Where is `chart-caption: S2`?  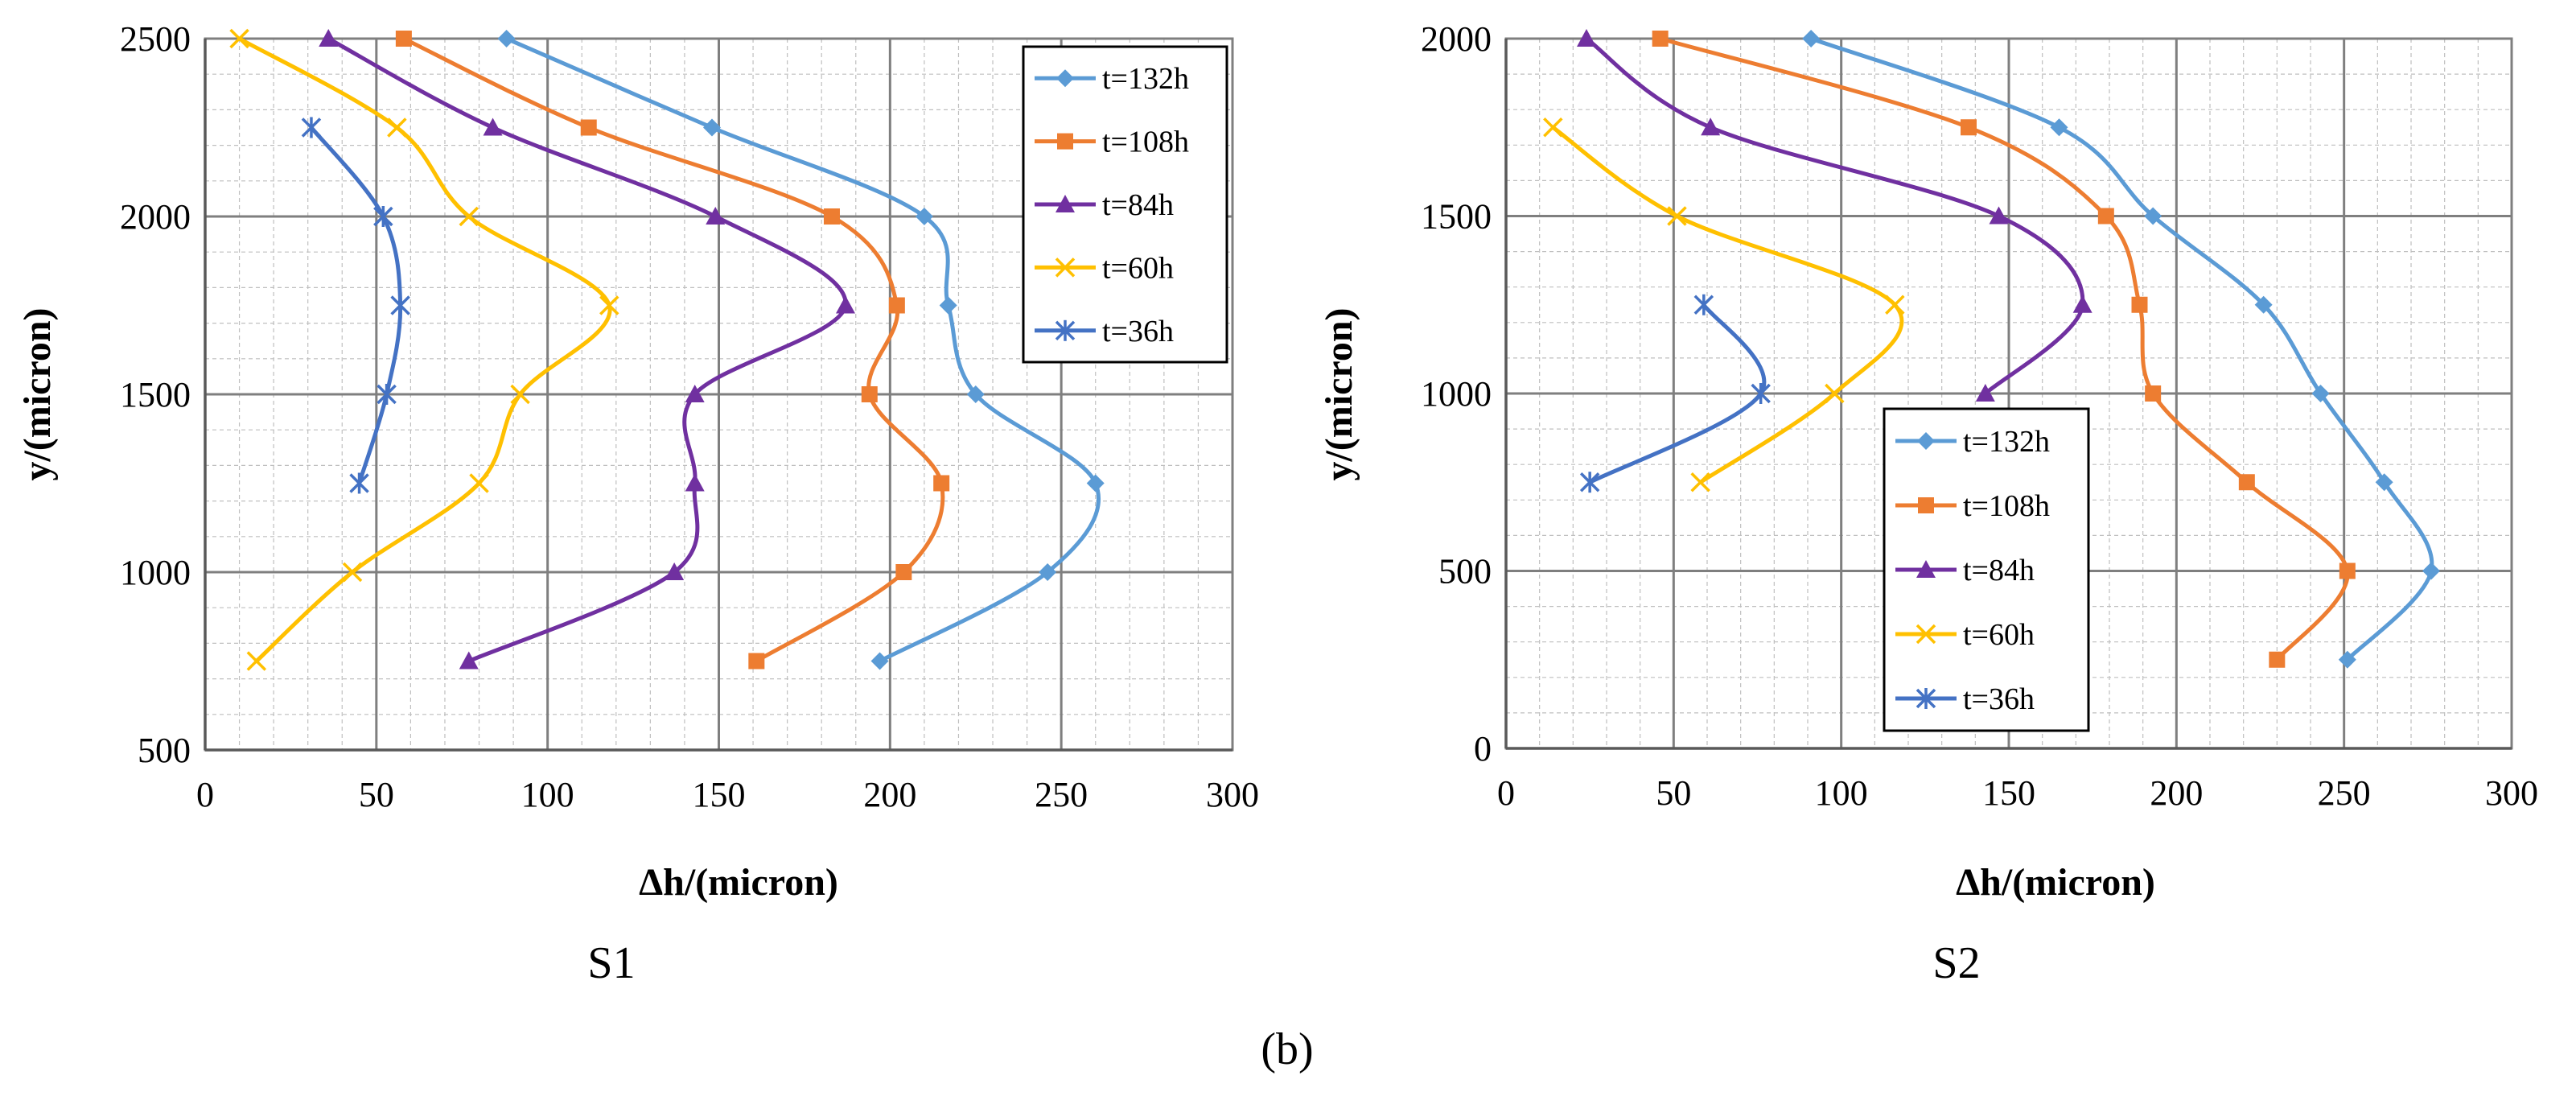
chart-caption: S2 is located at coordinates (1956, 963).